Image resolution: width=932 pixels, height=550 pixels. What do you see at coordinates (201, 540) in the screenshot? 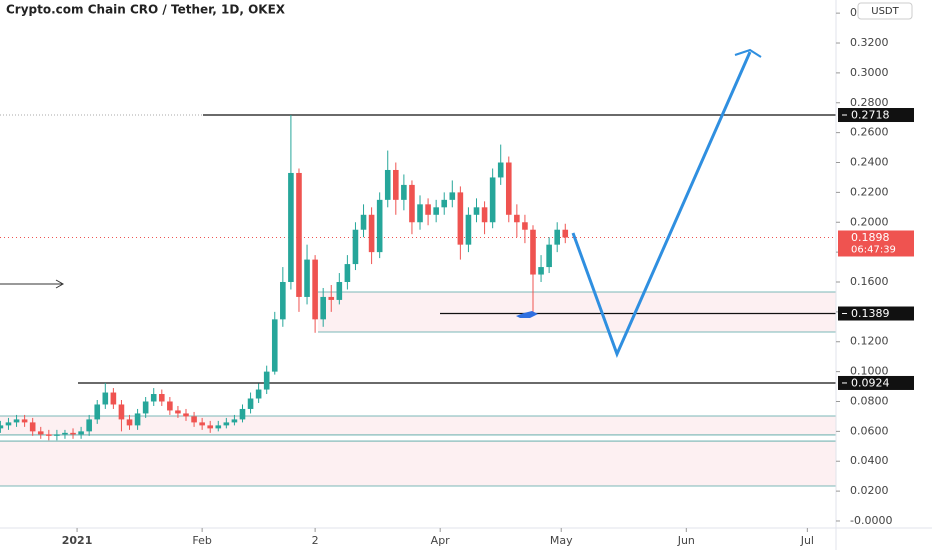
I see `x-tick-label: Feb` at bounding box center [201, 540].